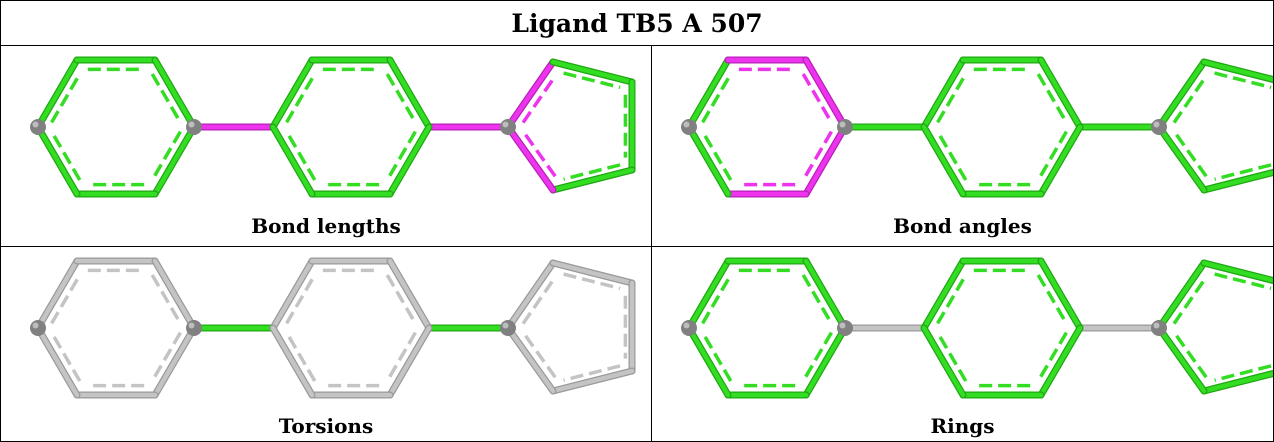  I want to click on caption-bond-lengths: Bond lengths, so click(326, 226).